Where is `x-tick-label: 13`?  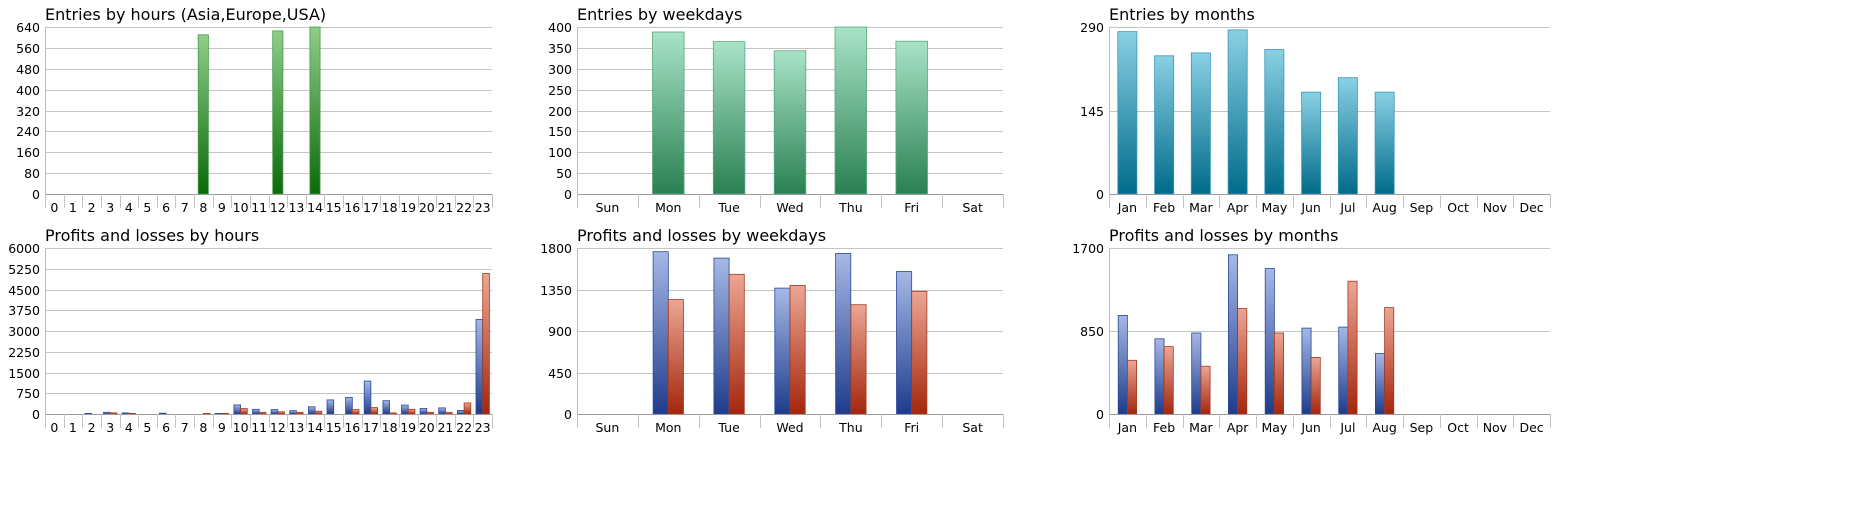
x-tick-label: 13 is located at coordinates (296, 427).